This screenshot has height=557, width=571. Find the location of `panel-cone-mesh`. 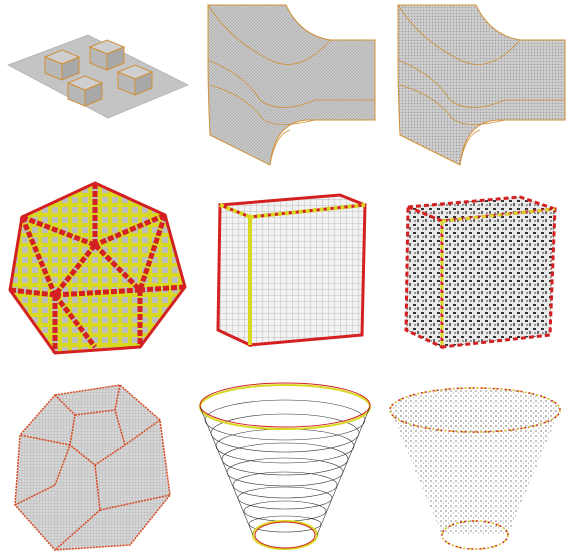

panel-cone-mesh is located at coordinates (285, 461).